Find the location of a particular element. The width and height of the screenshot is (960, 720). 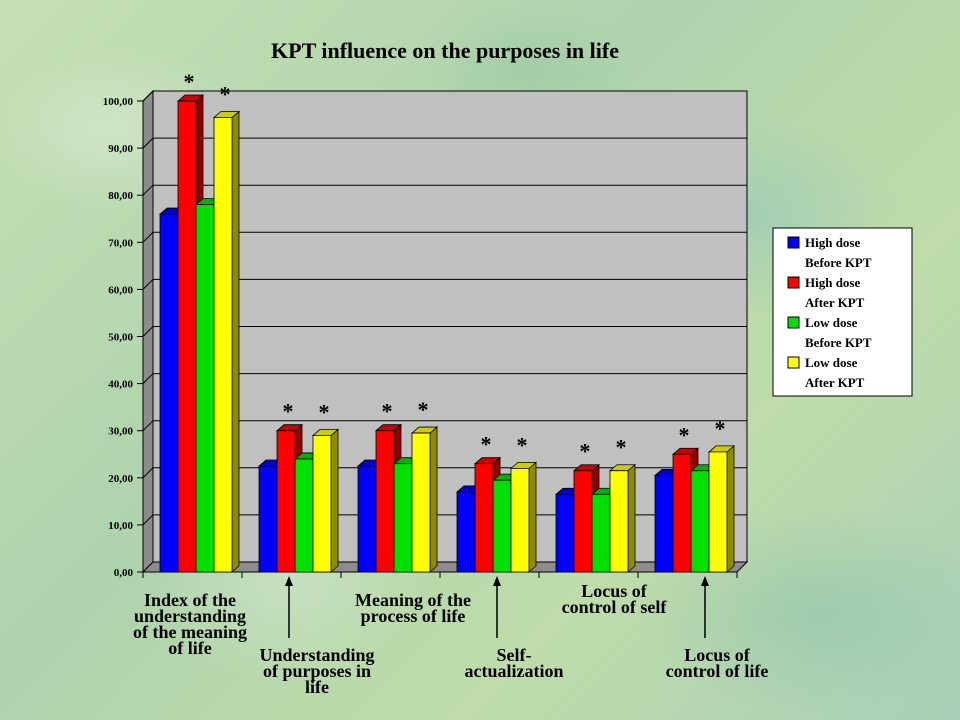

category-label-line: Meaning of the is located at coordinates (413, 600).